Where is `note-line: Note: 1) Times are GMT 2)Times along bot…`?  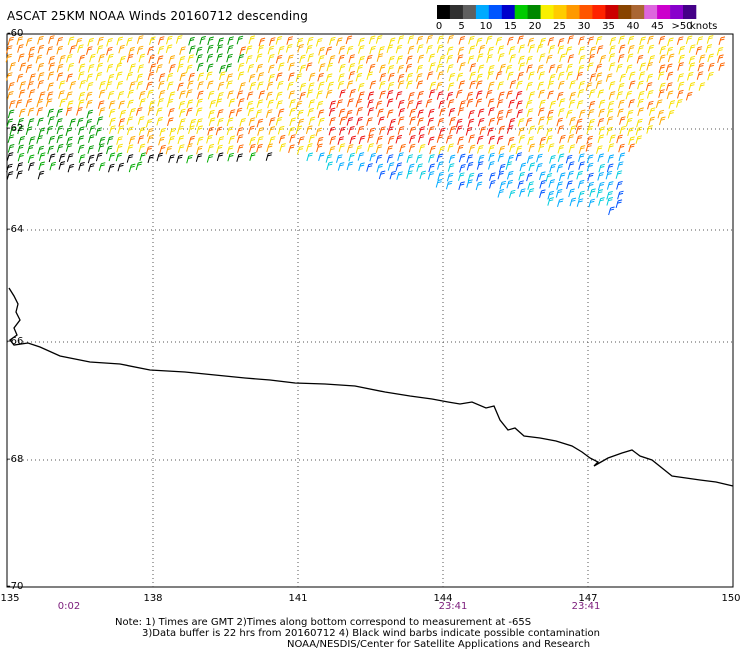 note-line: Note: 1) Times are GMT 2)Times along bot… is located at coordinates (323, 622).